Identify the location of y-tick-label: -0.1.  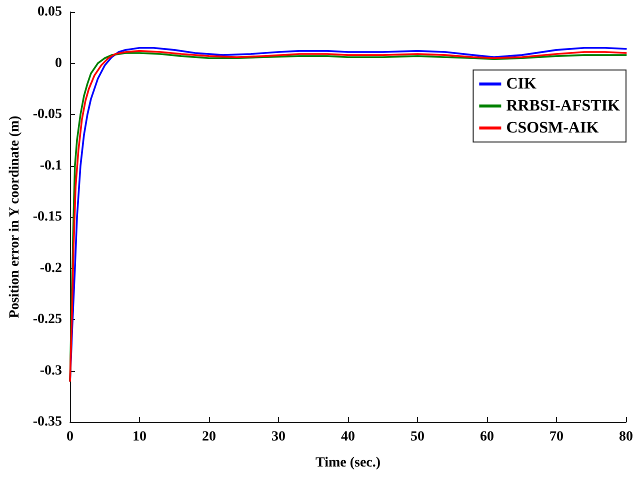
(51, 166).